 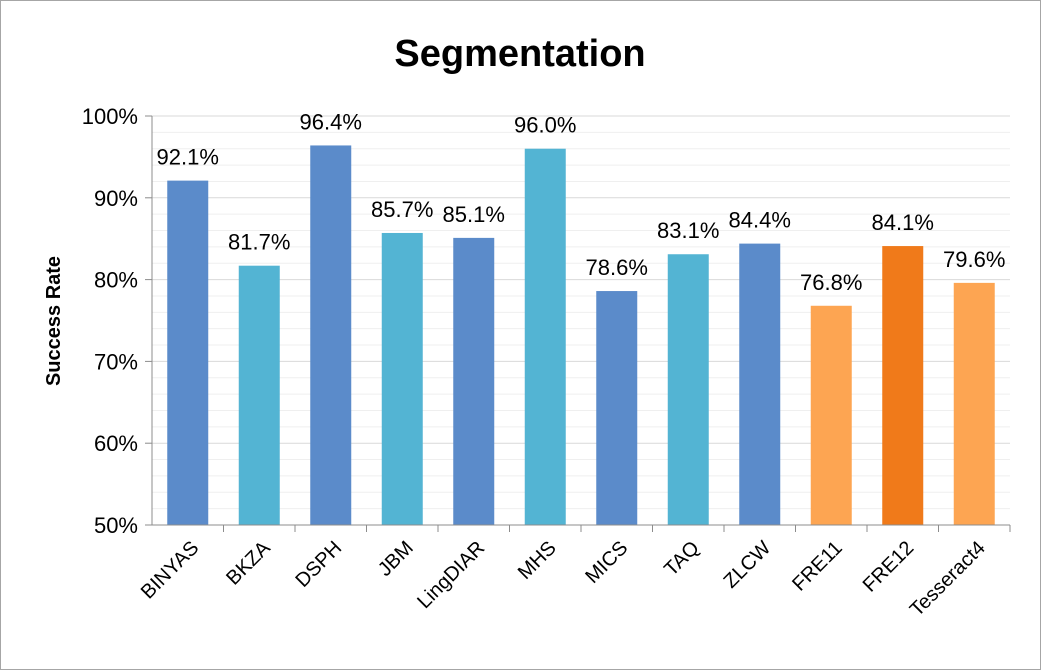 What do you see at coordinates (948, 579) in the screenshot?
I see `x-tick-label: Tesseract4` at bounding box center [948, 579].